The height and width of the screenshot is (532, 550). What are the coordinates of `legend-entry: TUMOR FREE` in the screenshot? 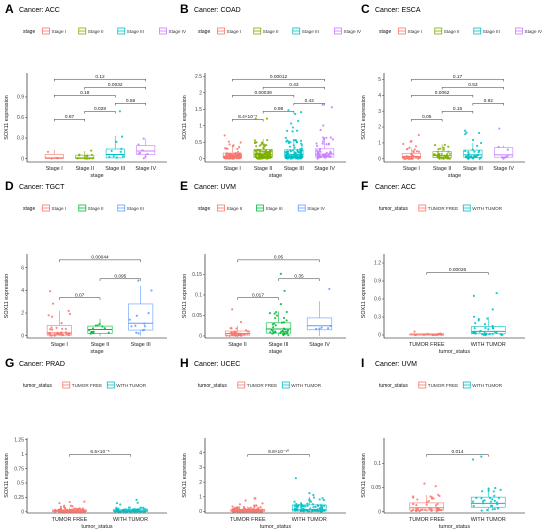 It's located at (87, 385).